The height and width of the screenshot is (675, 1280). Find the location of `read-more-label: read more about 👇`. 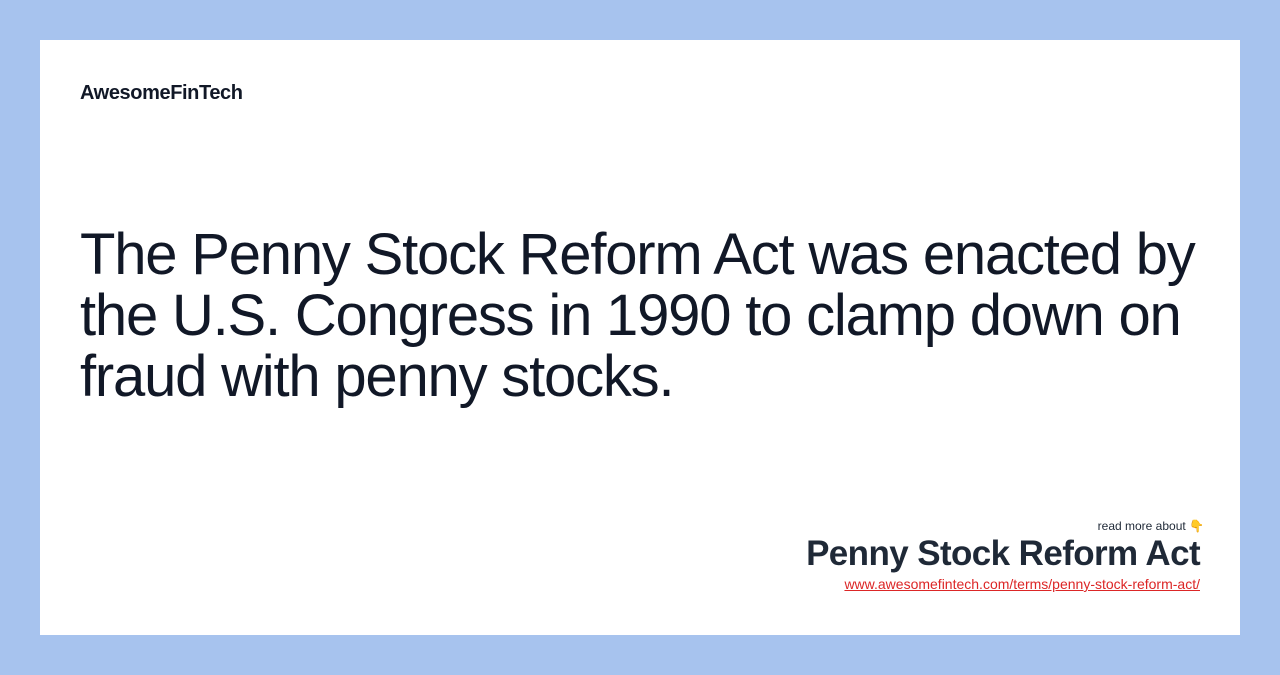

read-more-label: read more about 👇 is located at coordinates (1150, 526).